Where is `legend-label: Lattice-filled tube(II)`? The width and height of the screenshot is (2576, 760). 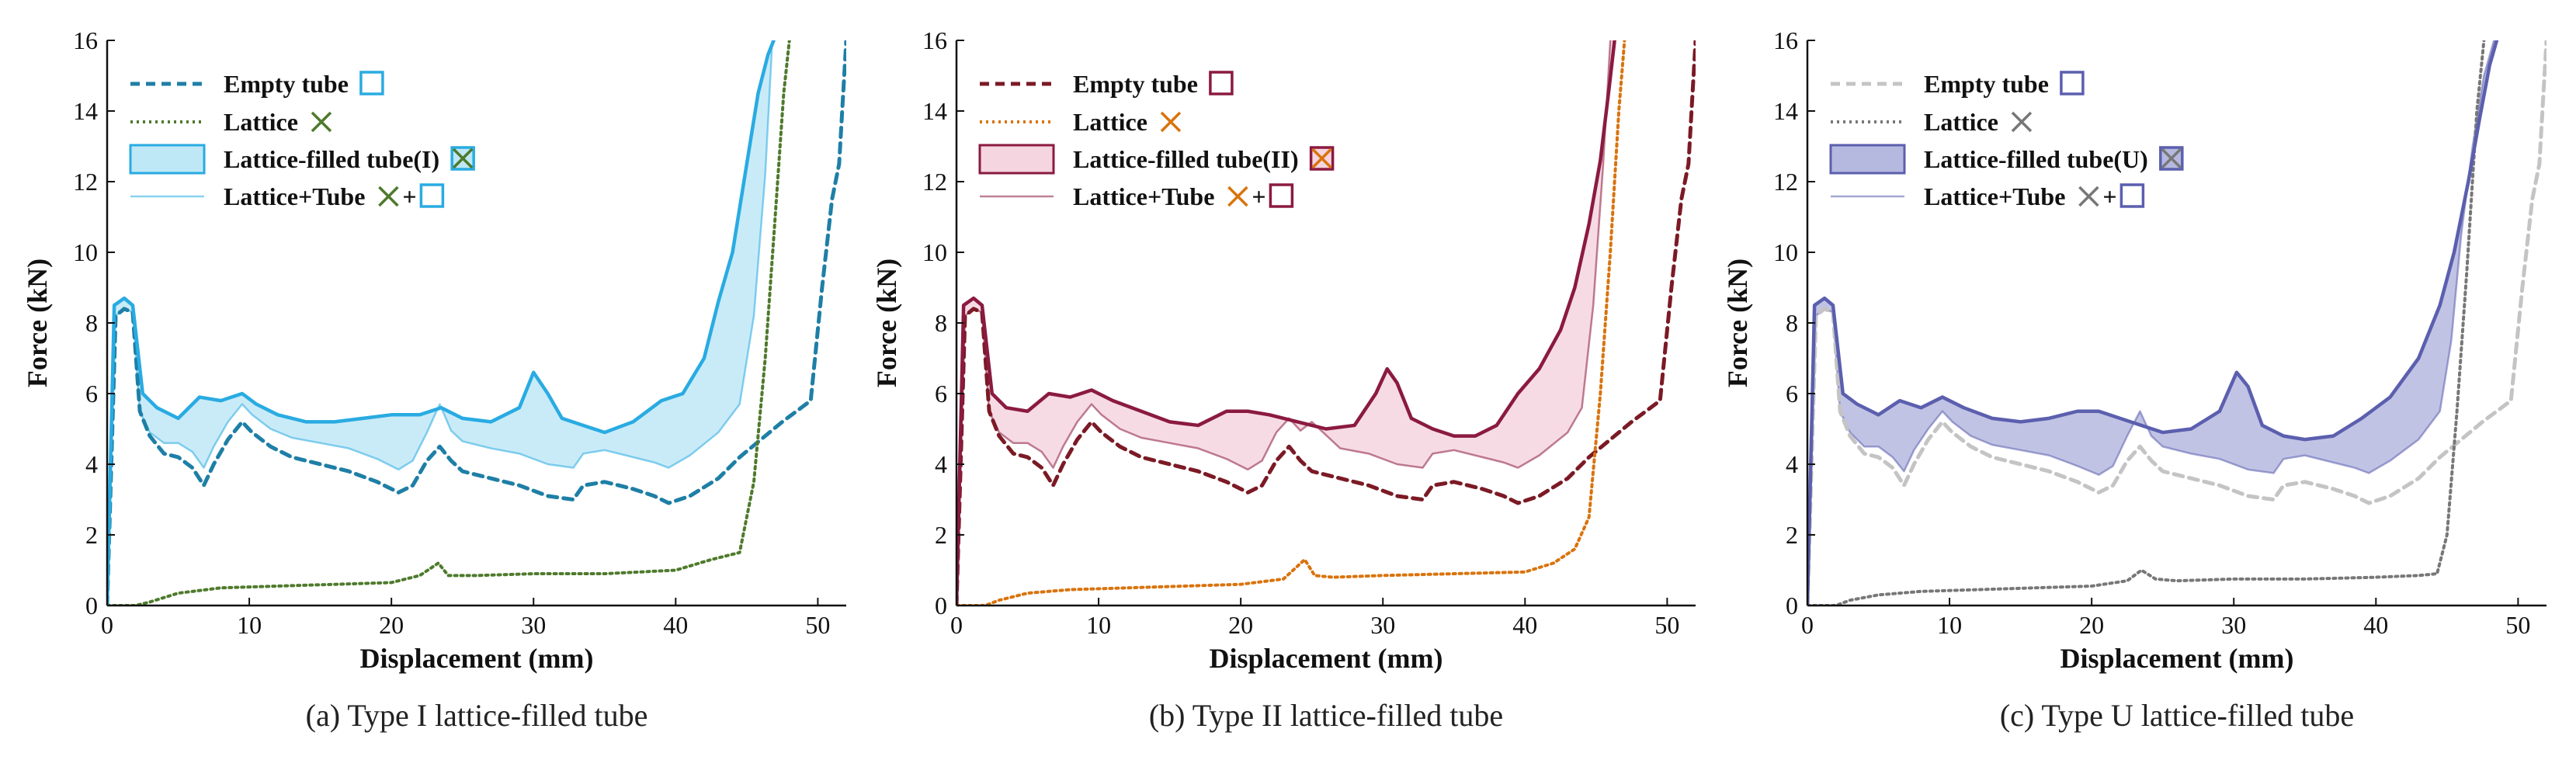
legend-label: Lattice-filled tube(II) is located at coordinates (1186, 159).